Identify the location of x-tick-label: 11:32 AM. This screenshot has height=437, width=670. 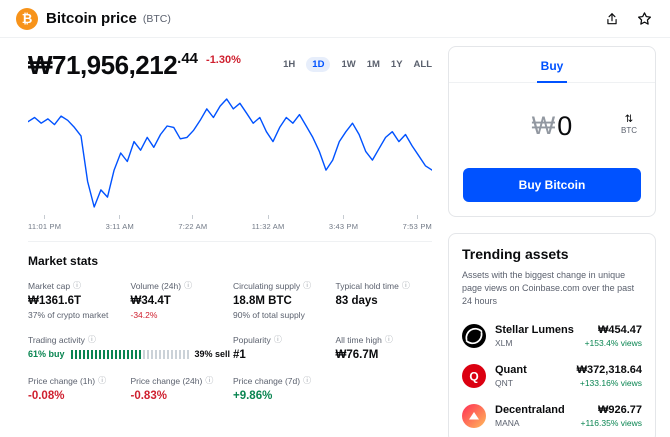
(268, 226).